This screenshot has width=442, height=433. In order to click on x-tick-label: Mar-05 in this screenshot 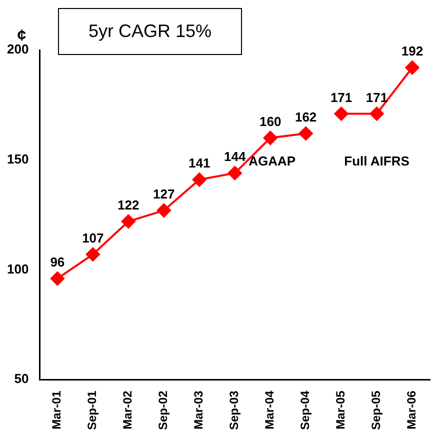, I will do `click(341, 410)`.